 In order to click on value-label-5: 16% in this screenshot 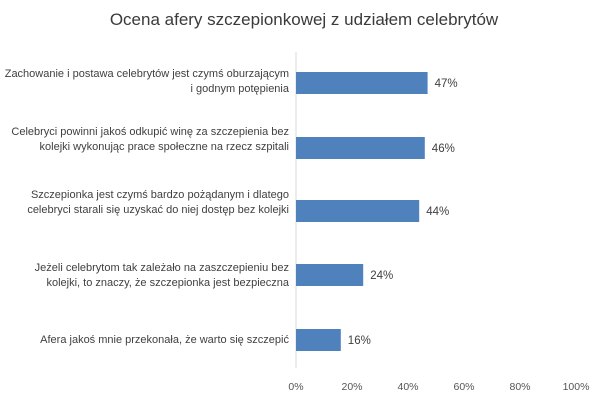, I will do `click(359, 341)`.